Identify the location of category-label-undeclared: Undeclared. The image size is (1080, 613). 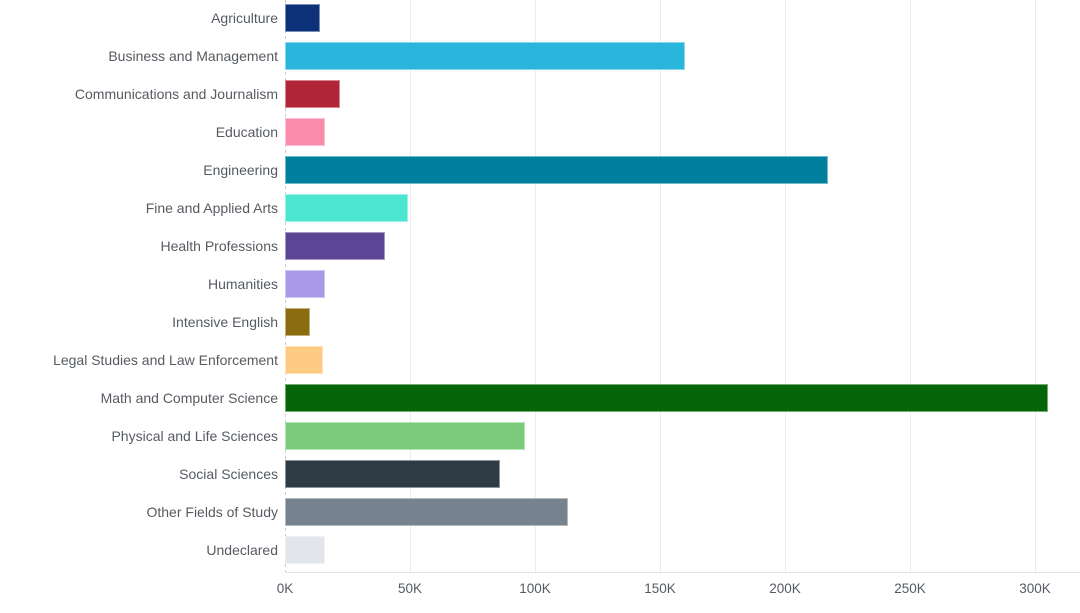
(242, 550).